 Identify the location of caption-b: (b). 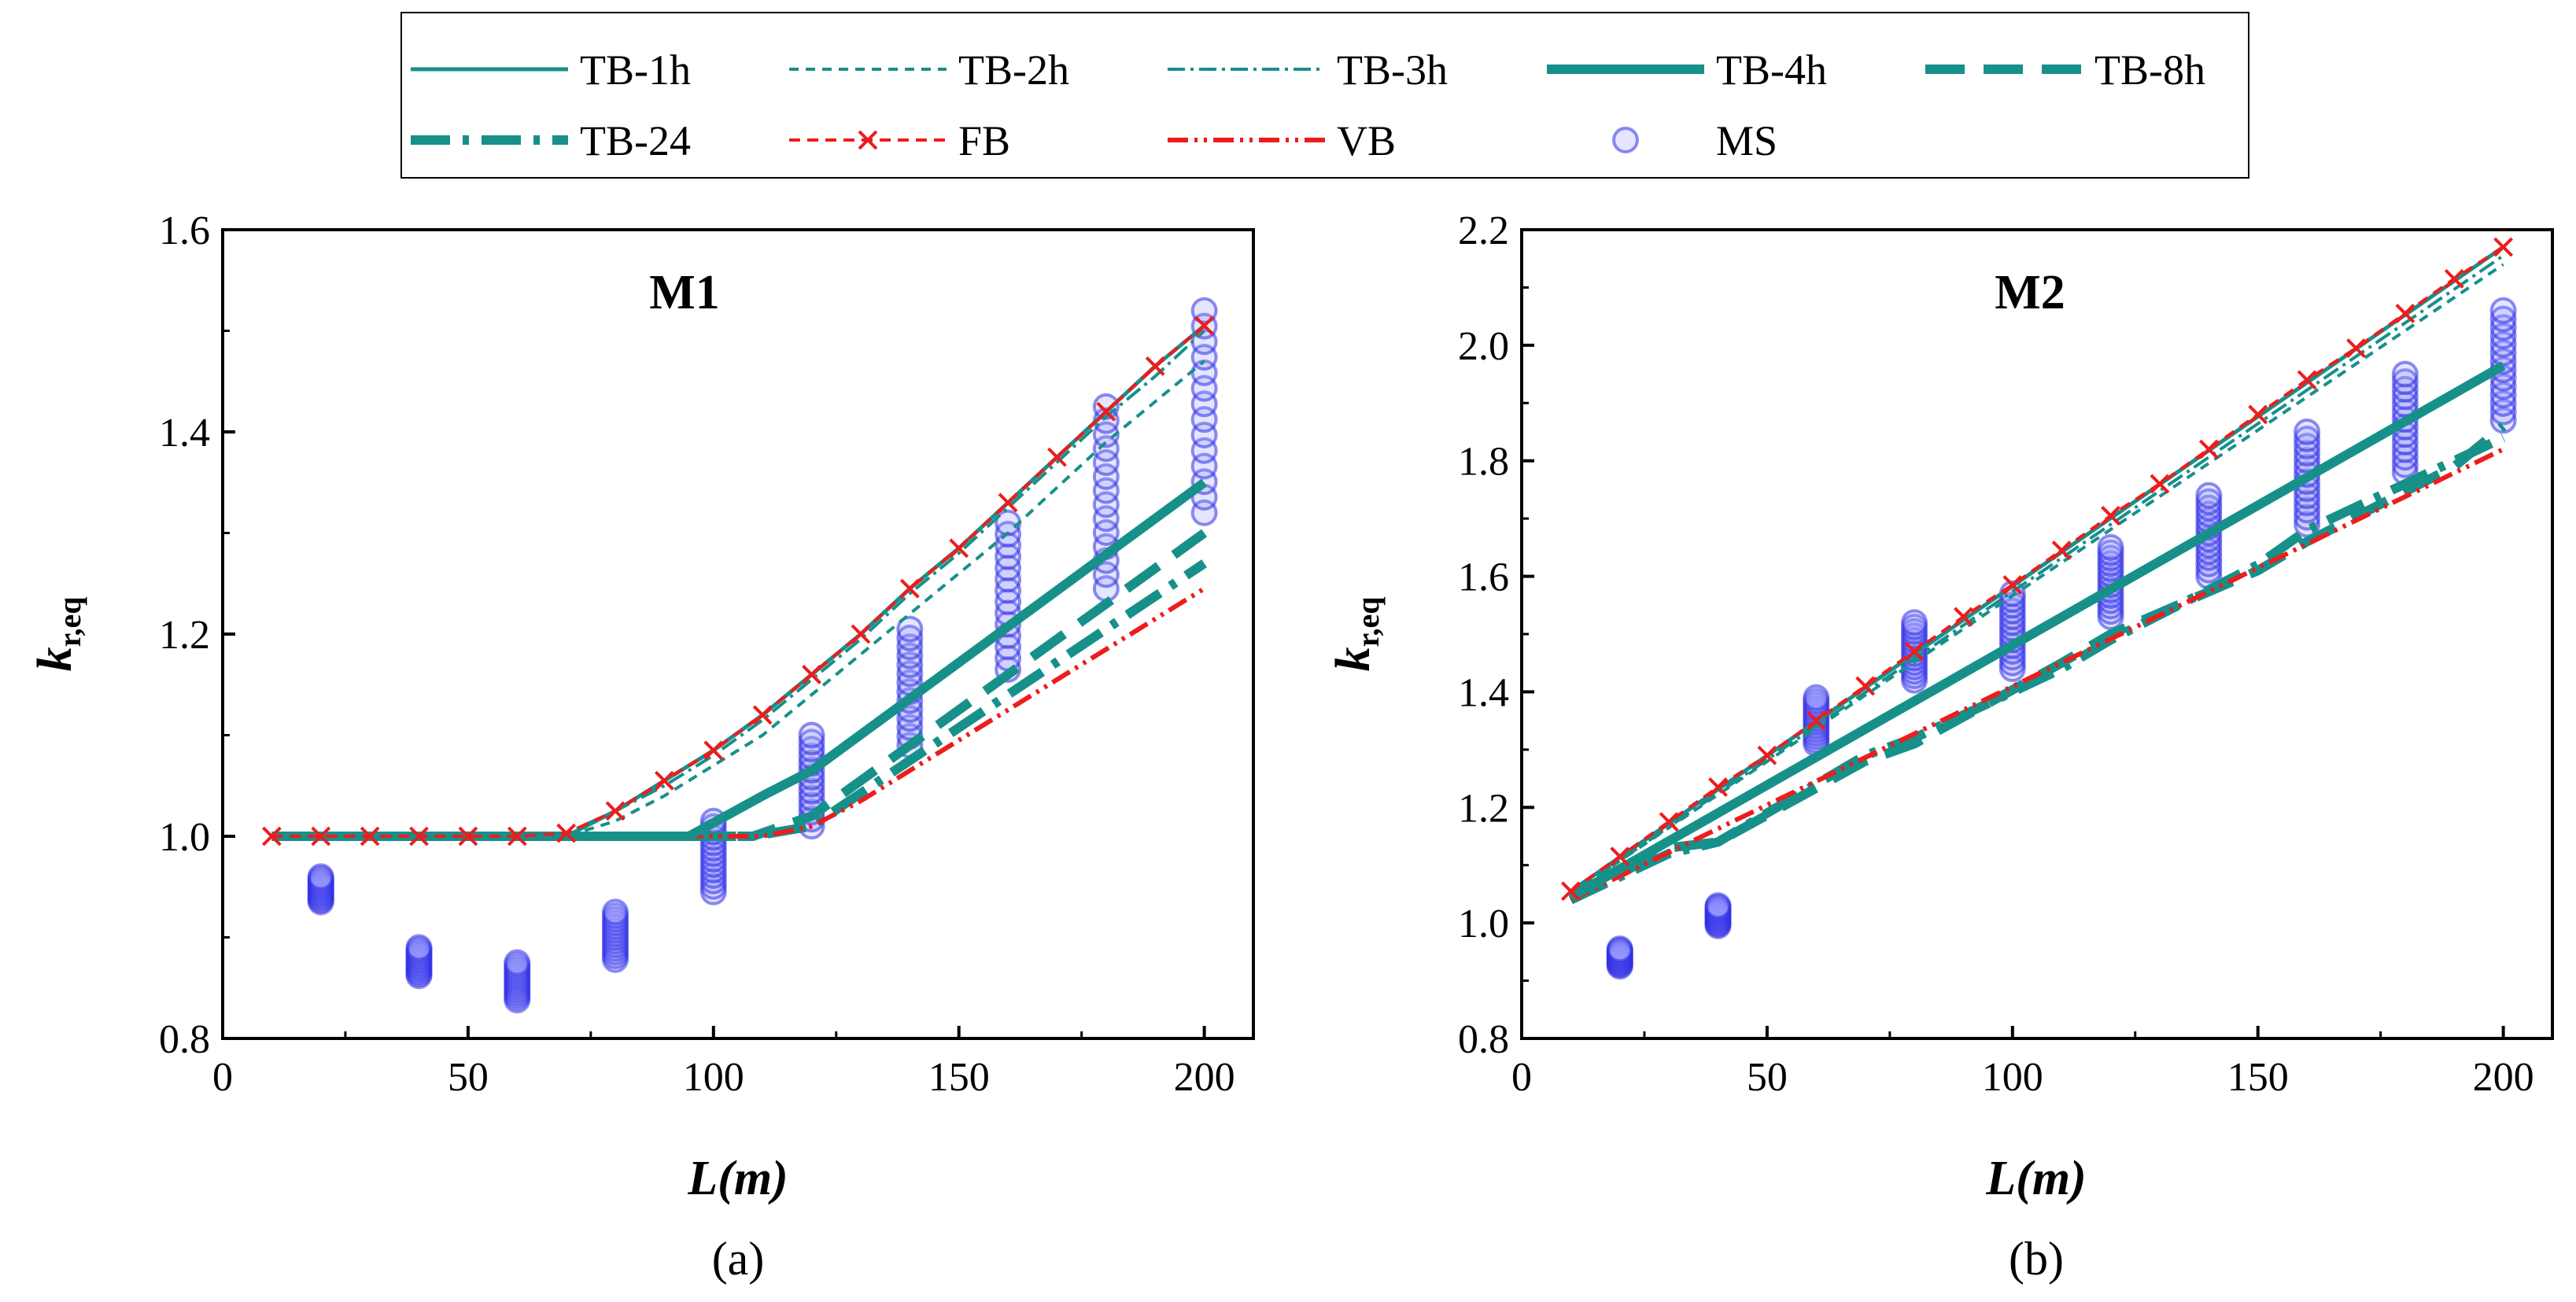
(2036, 1259).